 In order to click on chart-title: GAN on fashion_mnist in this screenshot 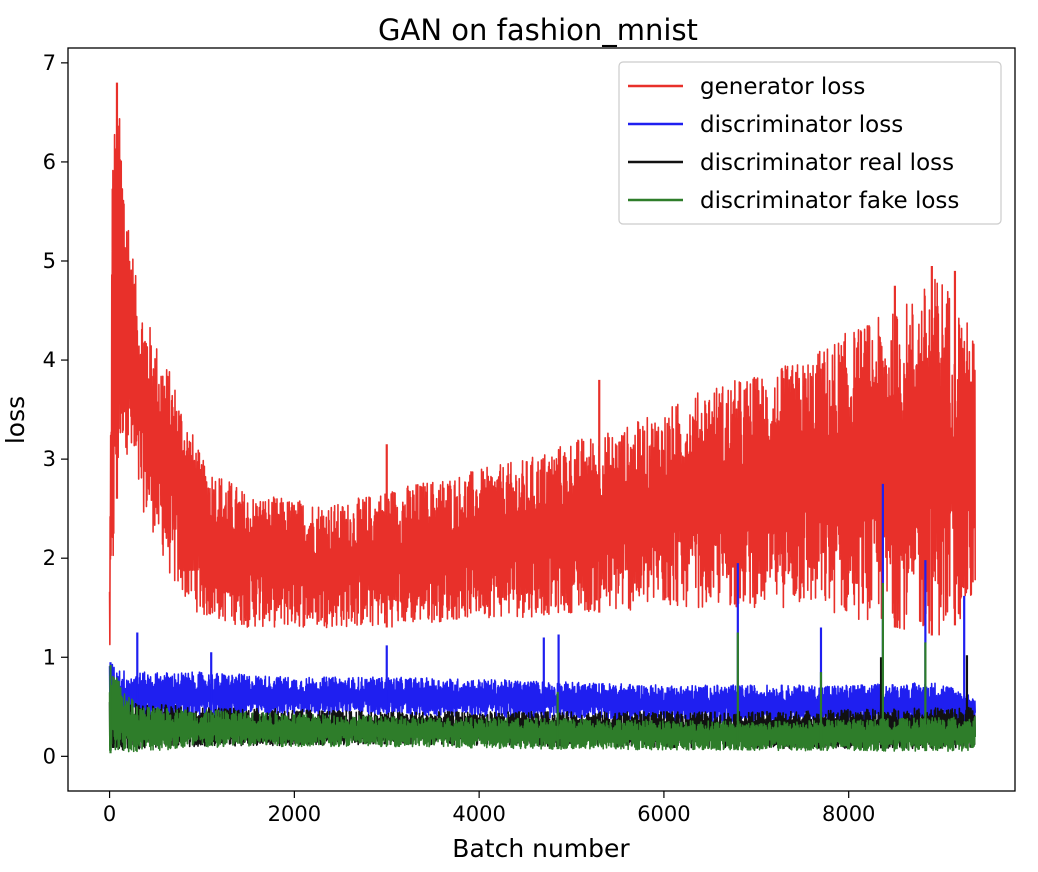, I will do `click(538, 30)`.